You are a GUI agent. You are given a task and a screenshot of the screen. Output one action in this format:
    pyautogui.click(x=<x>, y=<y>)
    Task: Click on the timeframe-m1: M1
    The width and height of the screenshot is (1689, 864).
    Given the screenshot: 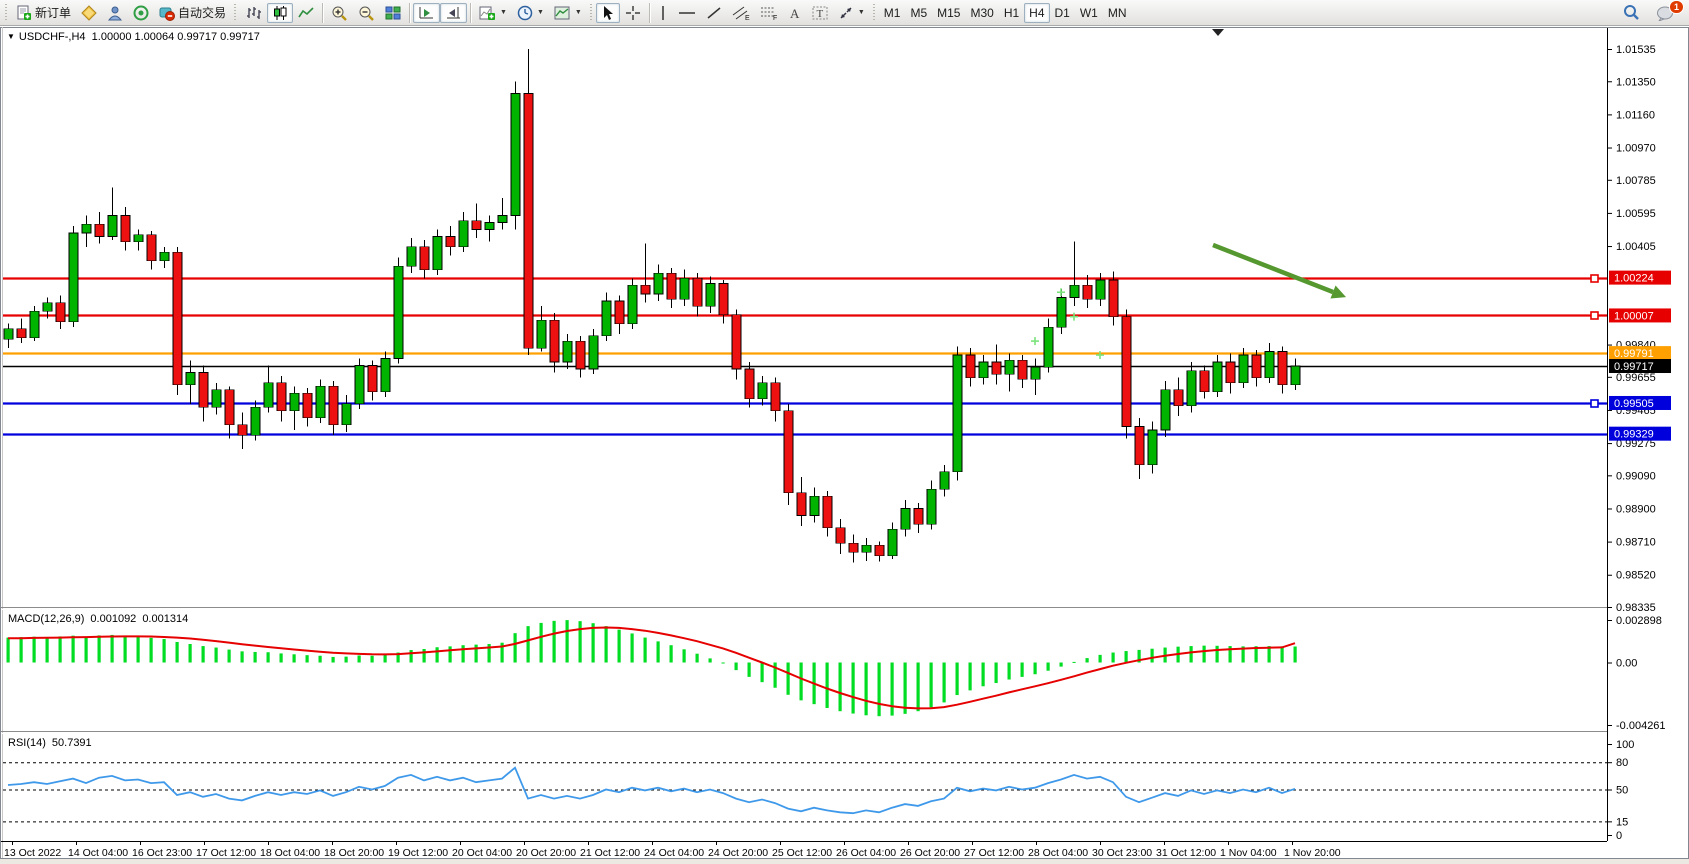 What is the action you would take?
    pyautogui.click(x=892, y=12)
    